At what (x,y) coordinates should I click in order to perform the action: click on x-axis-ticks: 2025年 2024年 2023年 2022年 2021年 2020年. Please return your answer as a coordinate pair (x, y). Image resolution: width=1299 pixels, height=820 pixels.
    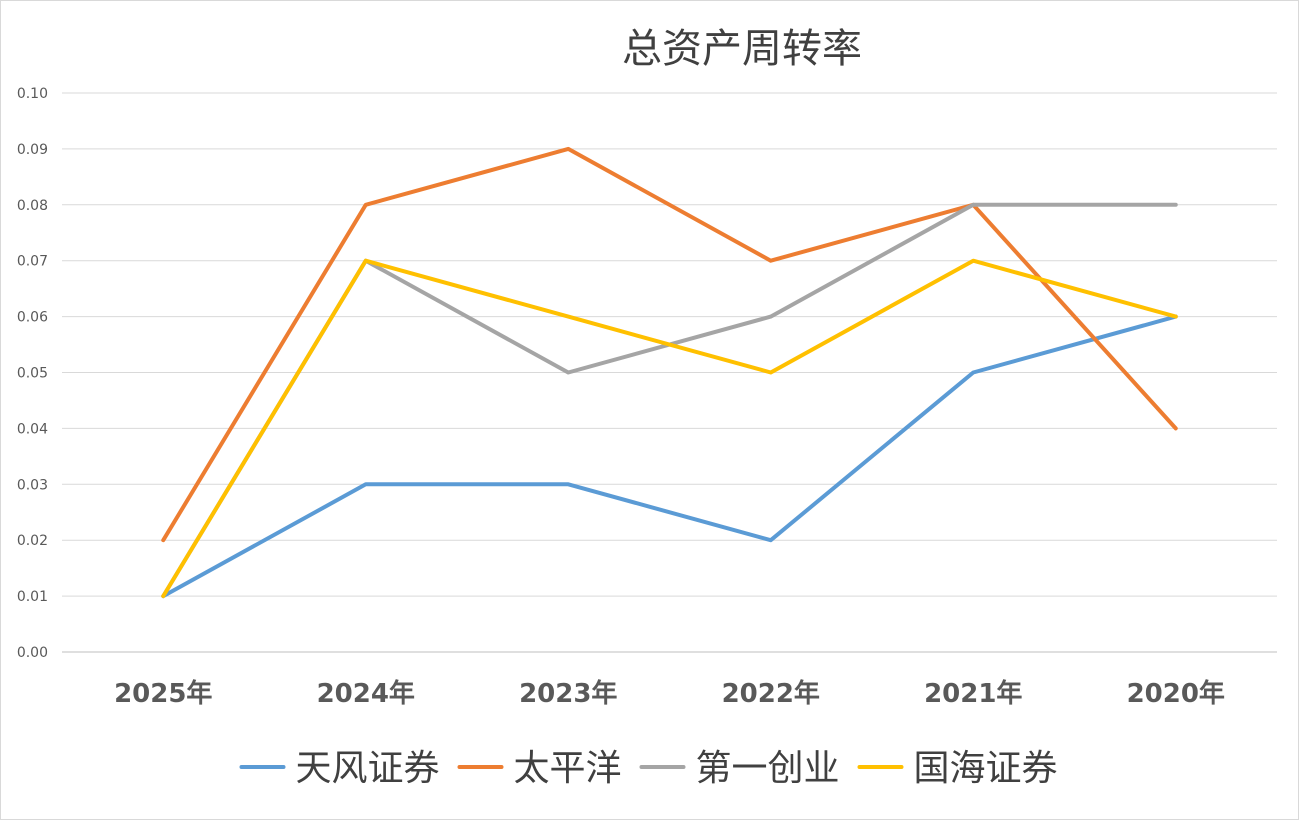
    Looking at the image, I should click on (669, 693).